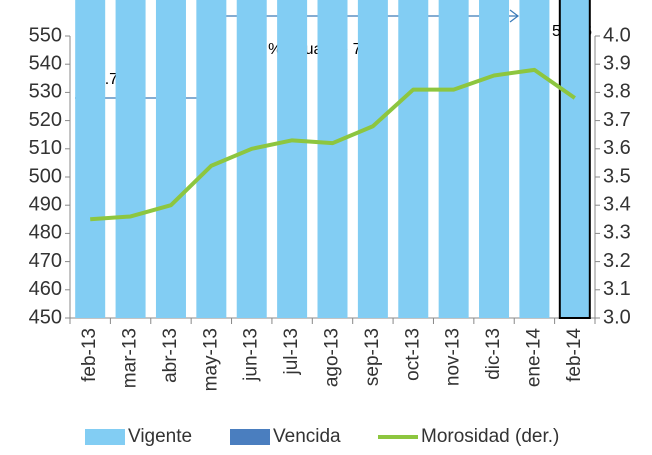 This screenshot has width=652, height=455. What do you see at coordinates (617, 176) in the screenshot?
I see `y2-tick-label: 3.5` at bounding box center [617, 176].